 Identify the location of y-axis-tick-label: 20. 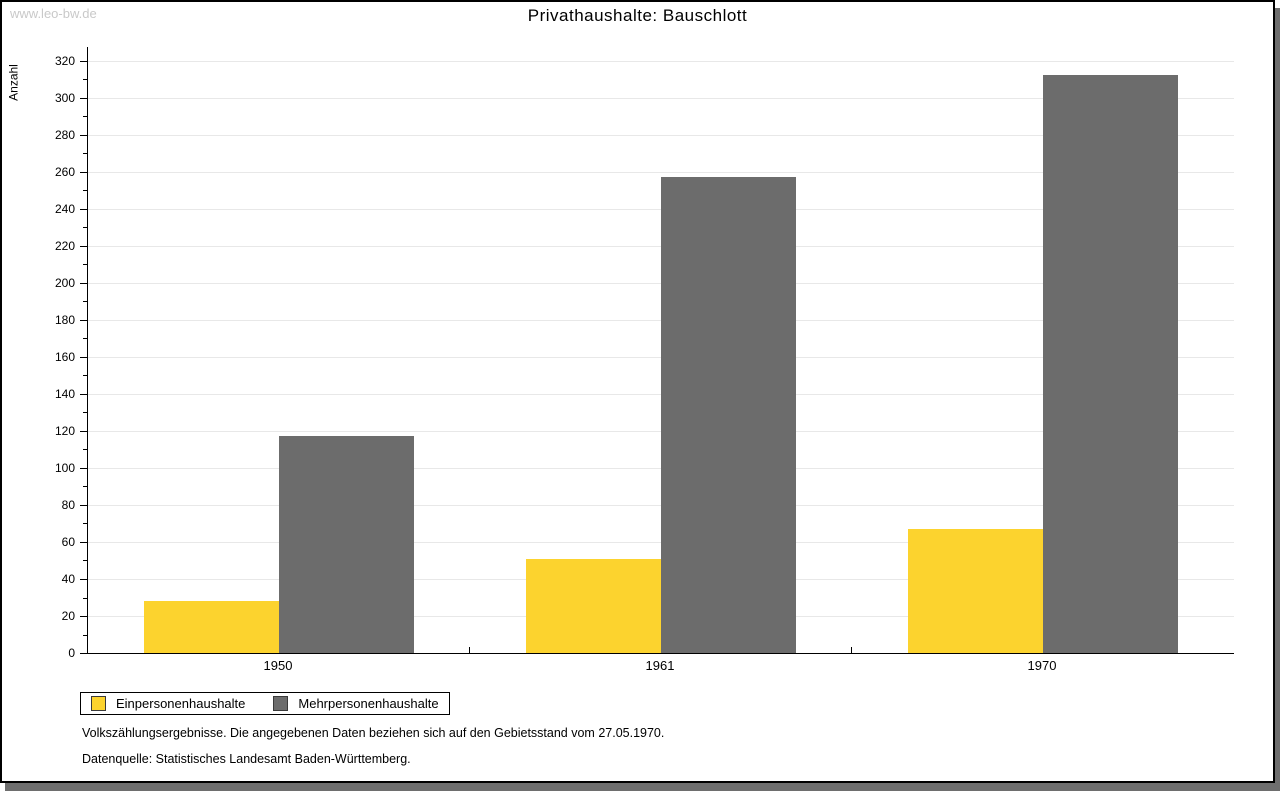
(68, 616).